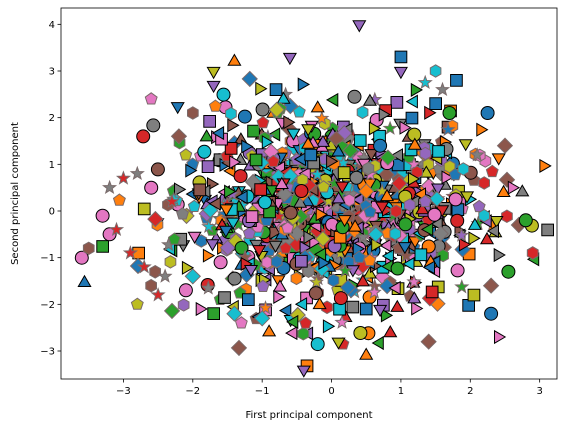  Describe the element at coordinates (401, 391) in the screenshot. I see `x-tick-label-4: 1` at that location.